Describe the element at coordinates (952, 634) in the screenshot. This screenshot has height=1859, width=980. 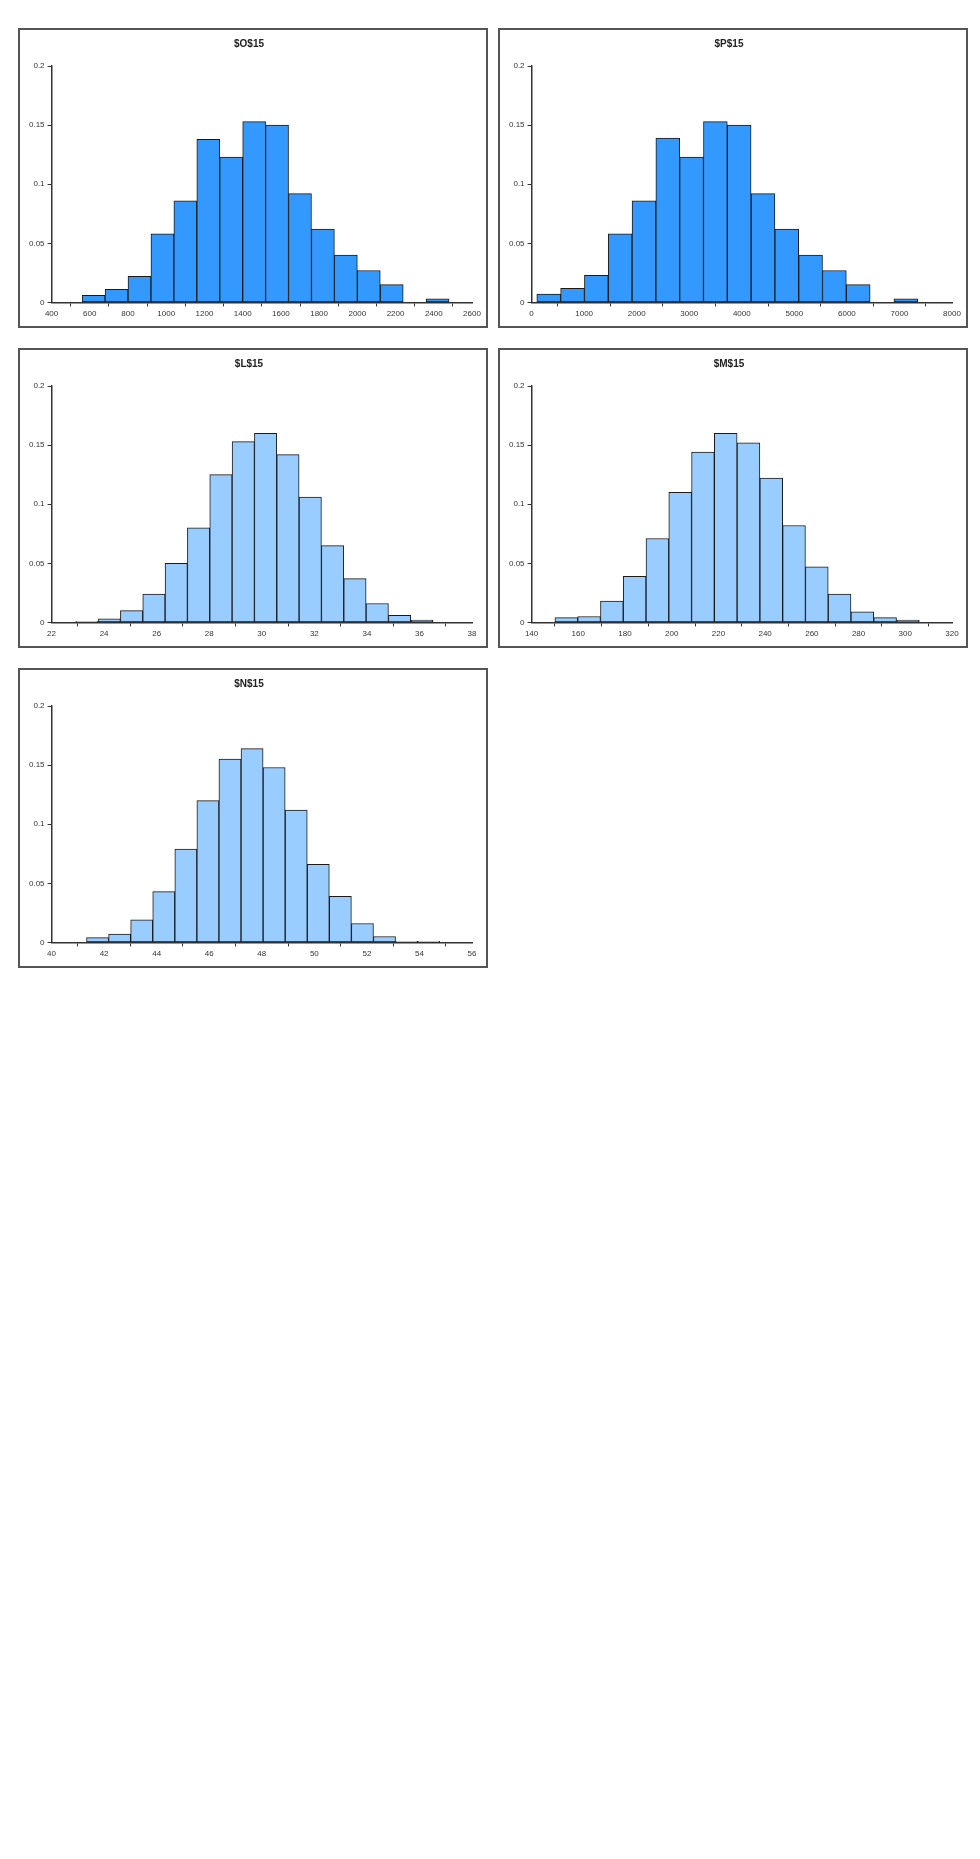
I see `x-tick-label: 320` at that location.